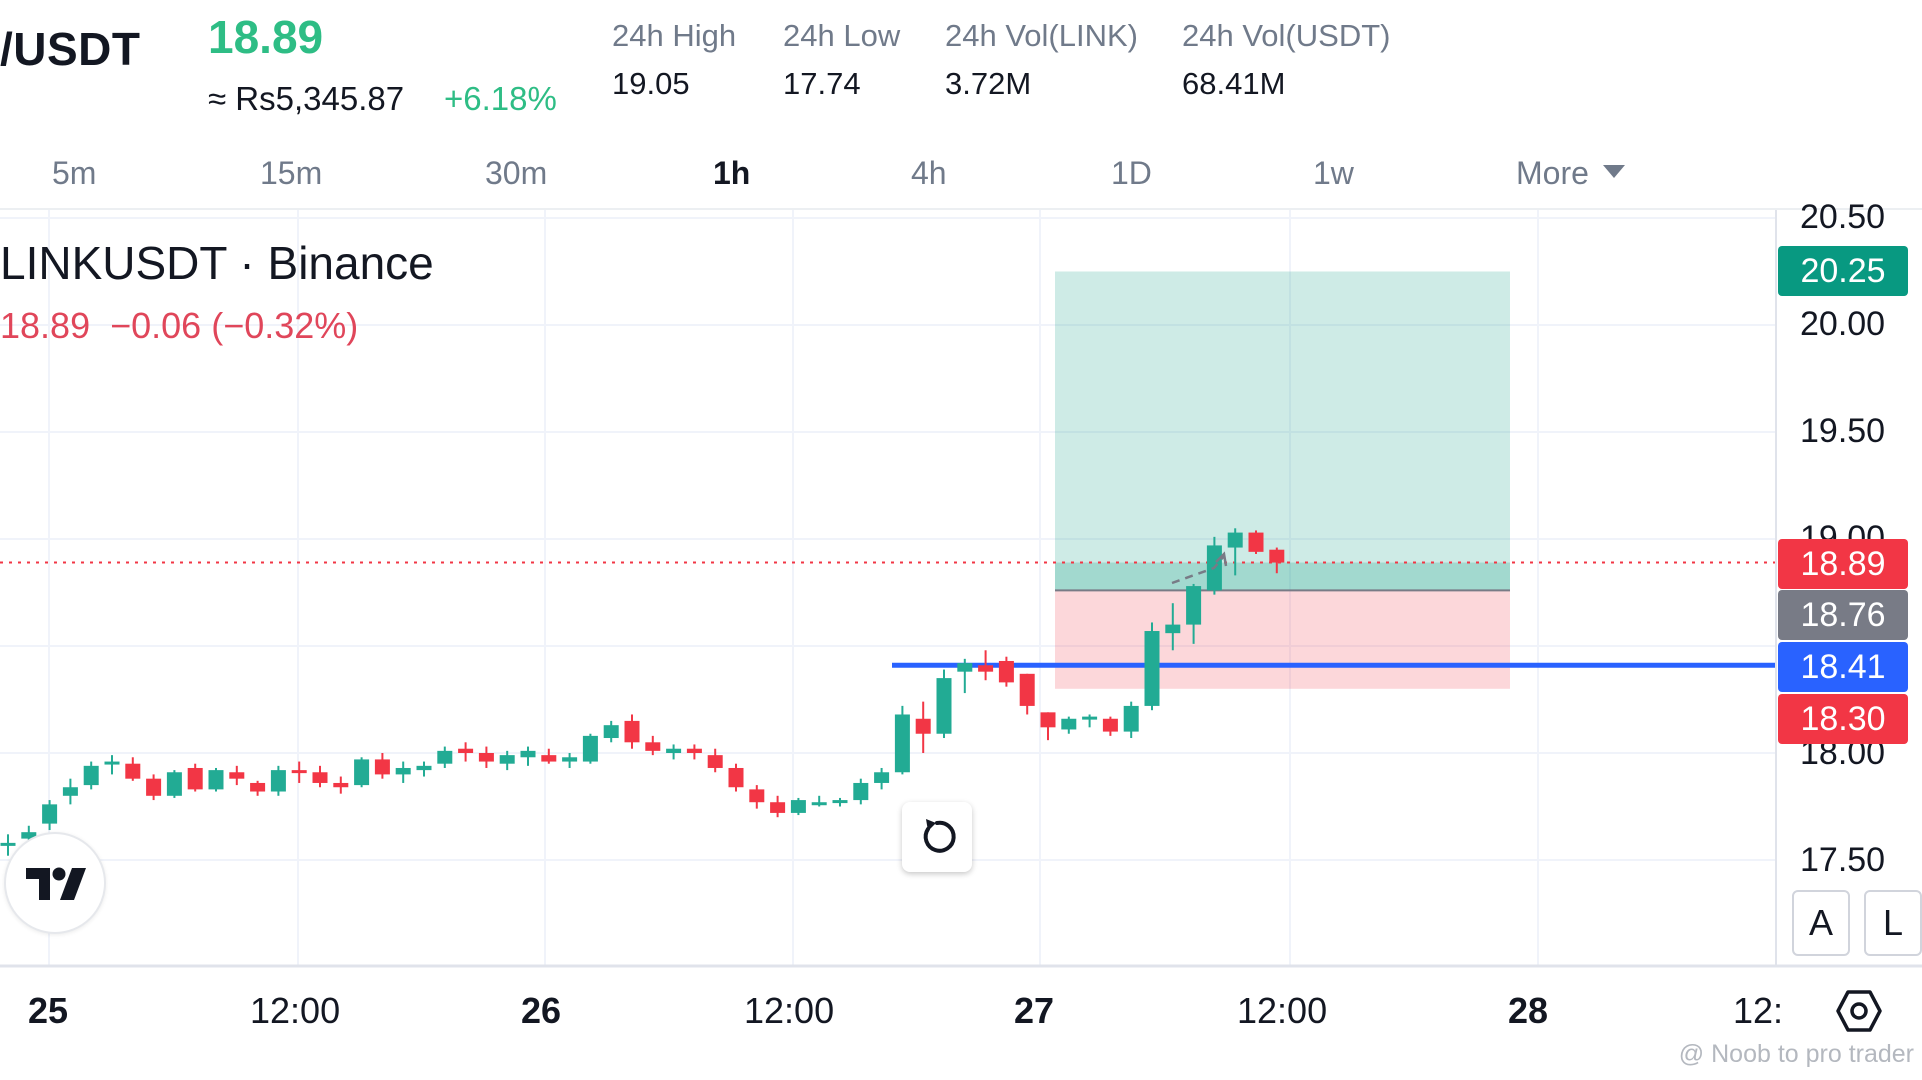 Image resolution: width=1922 pixels, height=1080 pixels. I want to click on horizontal-line-tag: 18.41, so click(1843, 667).